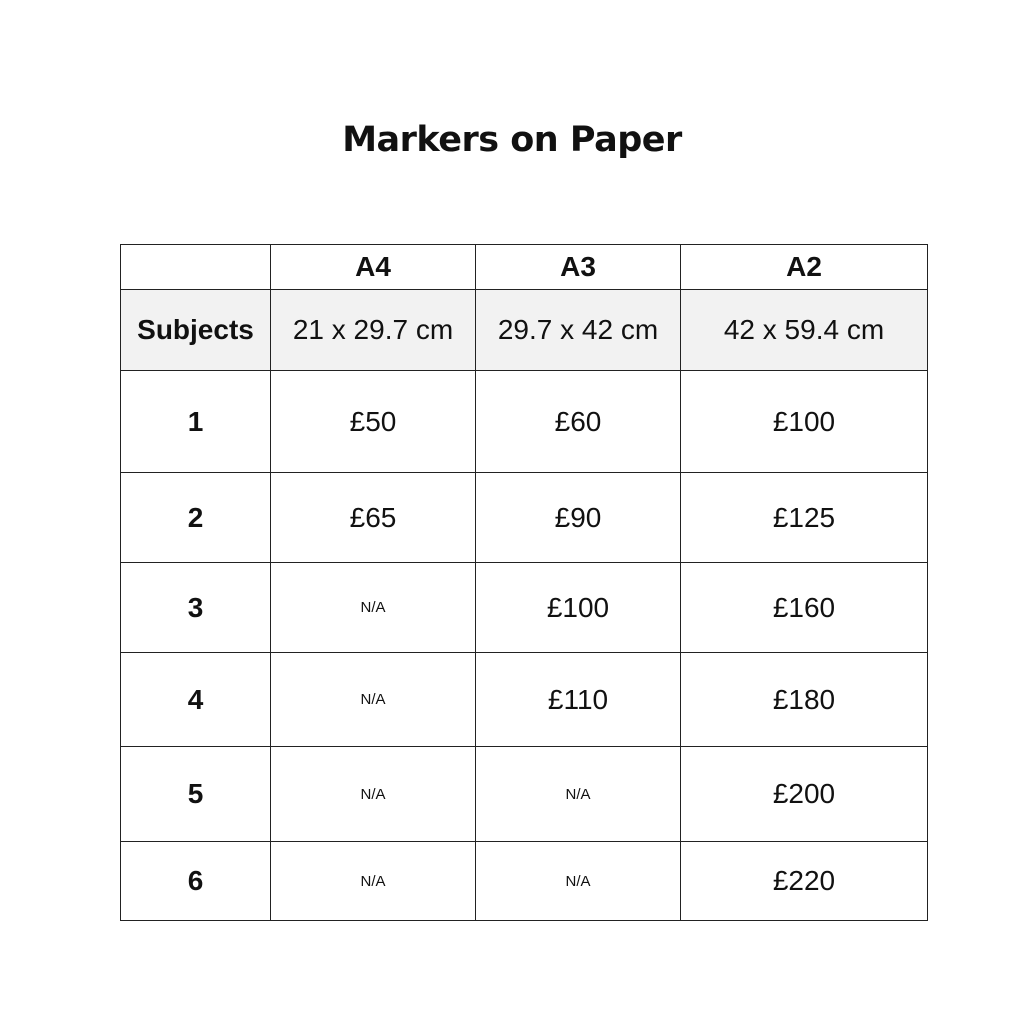  I want to click on header-a2: A2, so click(804, 267).